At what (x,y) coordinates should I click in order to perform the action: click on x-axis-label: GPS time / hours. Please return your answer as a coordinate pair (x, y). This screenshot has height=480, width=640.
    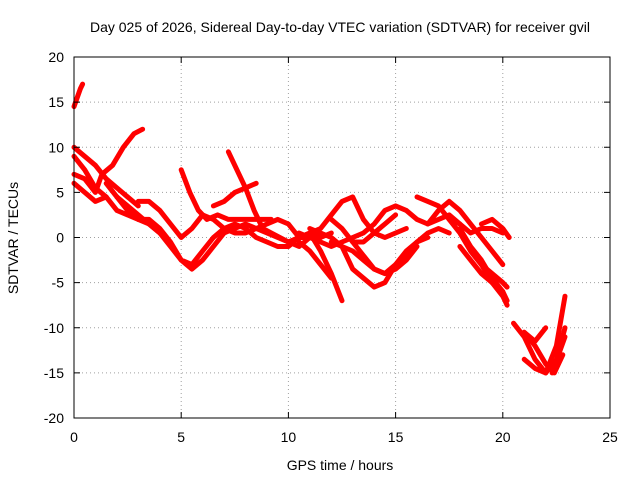
    Looking at the image, I should click on (340, 465).